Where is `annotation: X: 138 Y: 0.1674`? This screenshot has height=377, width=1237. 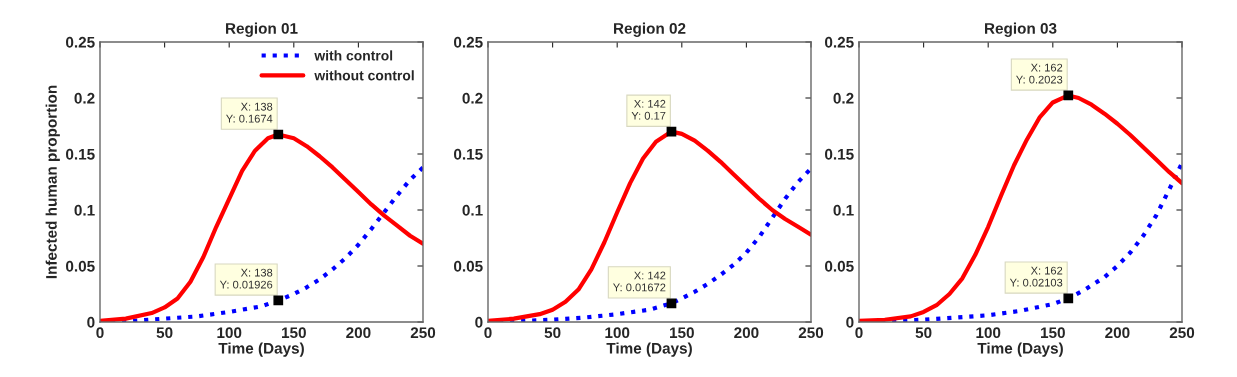
annotation: X: 138 Y: 0.1674 is located at coordinates (249, 112).